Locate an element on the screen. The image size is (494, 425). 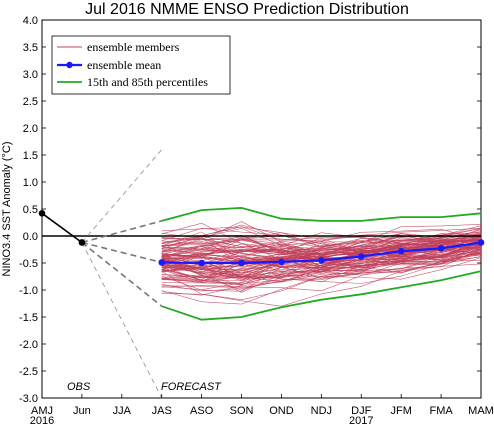
p15-connector-dashed is located at coordinates (122, 274).